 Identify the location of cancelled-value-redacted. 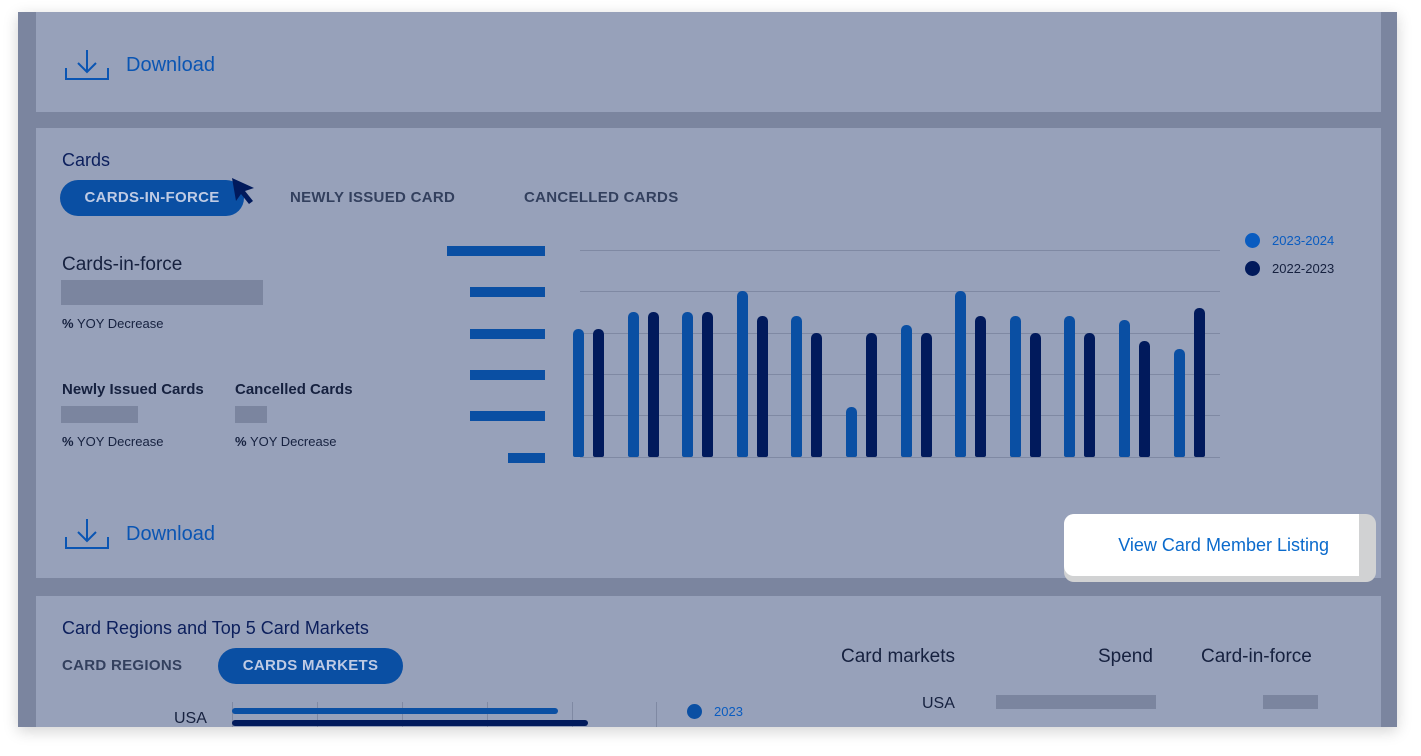
(251, 414).